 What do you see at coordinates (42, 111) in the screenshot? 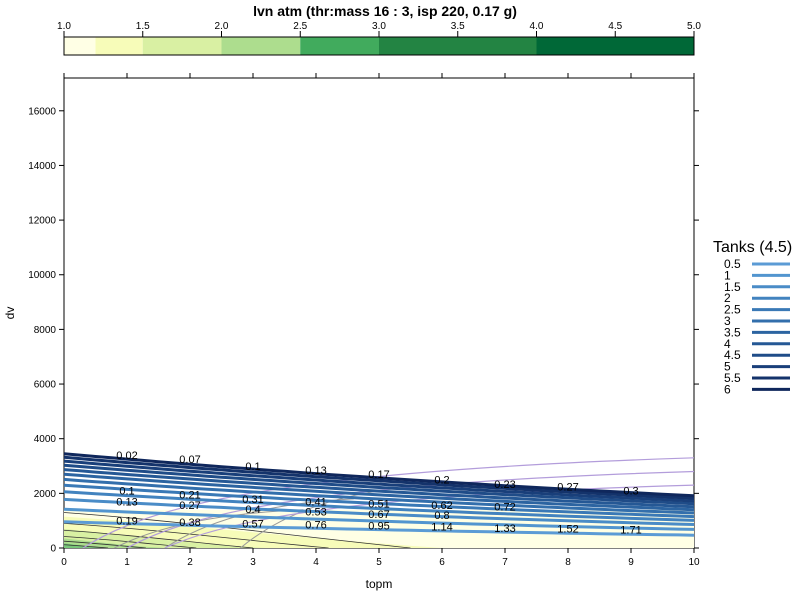
I see `y-tick-label: 16000` at bounding box center [42, 111].